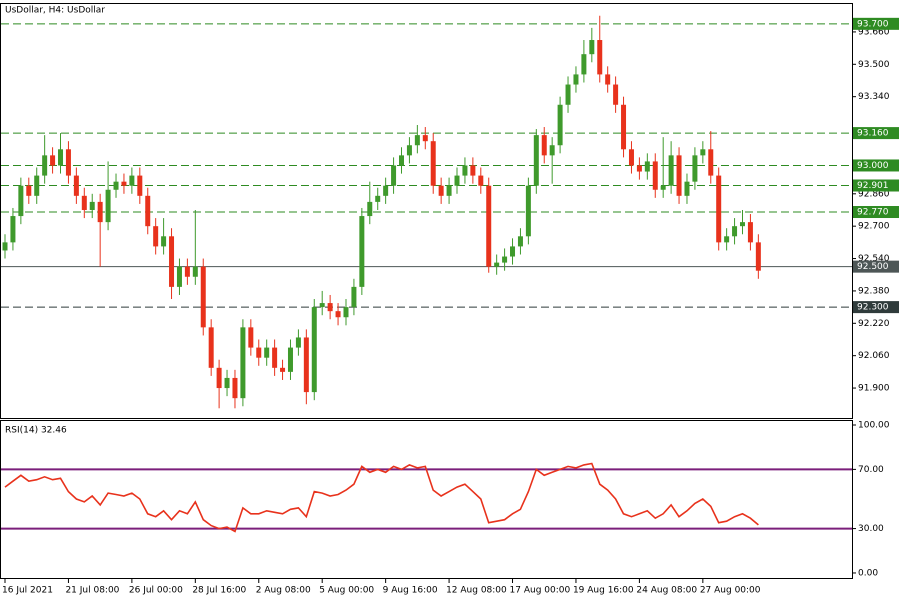 This screenshot has height=600, width=900. I want to click on y-tick-label: 92.540, so click(874, 259).